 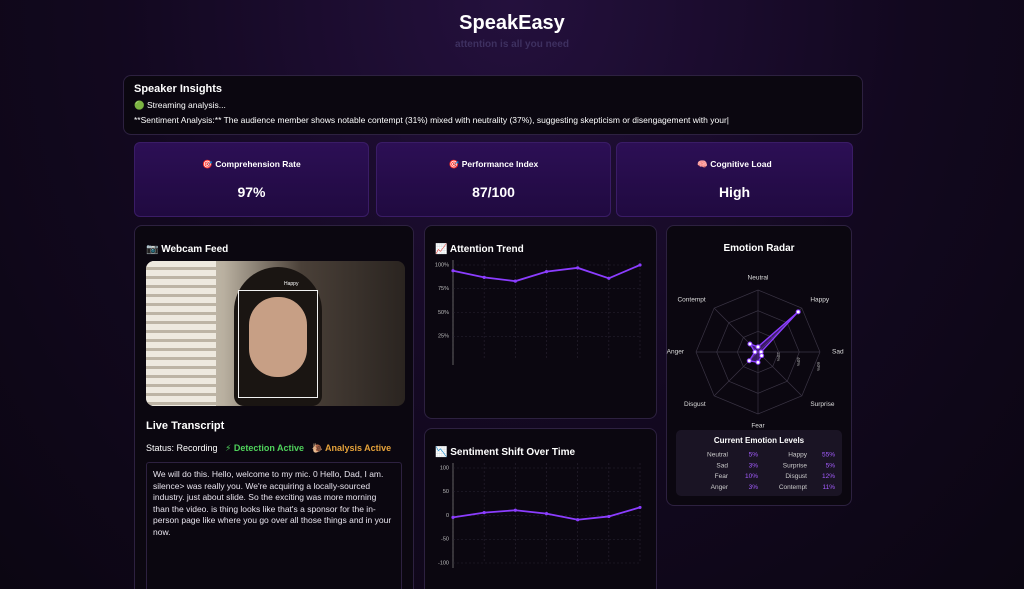 What do you see at coordinates (351, 448) in the screenshot?
I see `analysis-status: 🐌 Analysis Active` at bounding box center [351, 448].